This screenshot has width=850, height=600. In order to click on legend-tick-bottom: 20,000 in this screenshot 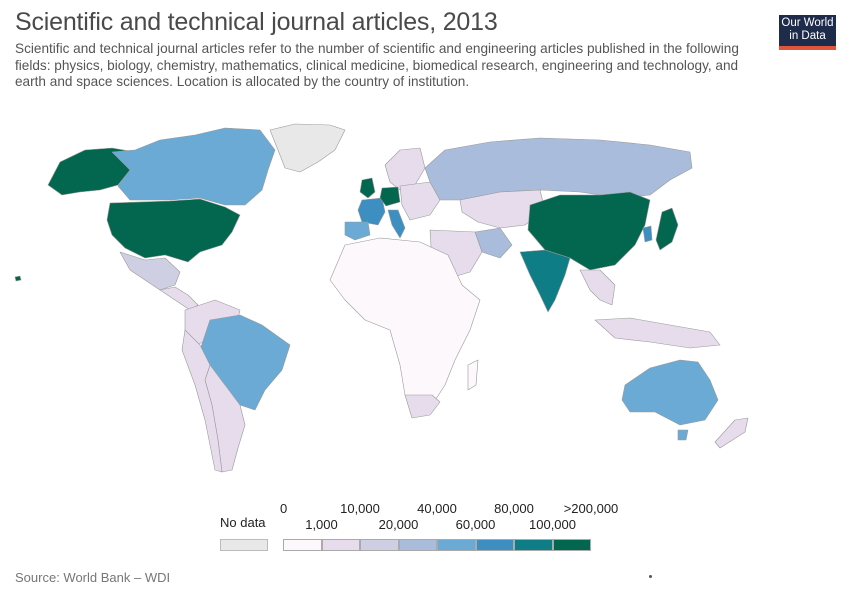, I will do `click(398, 524)`.